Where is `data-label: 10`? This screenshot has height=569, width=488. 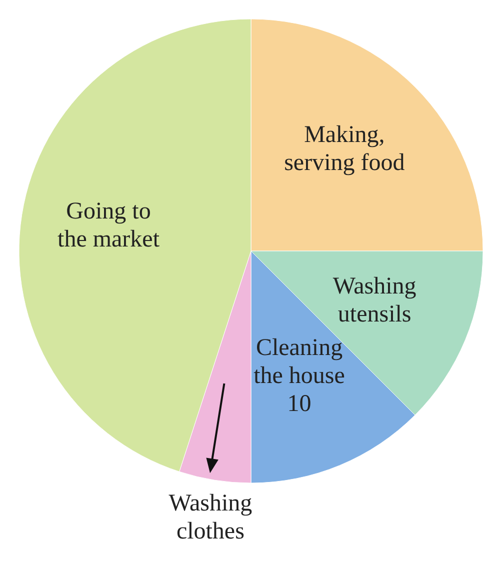
data-label: 10 is located at coordinates (299, 404).